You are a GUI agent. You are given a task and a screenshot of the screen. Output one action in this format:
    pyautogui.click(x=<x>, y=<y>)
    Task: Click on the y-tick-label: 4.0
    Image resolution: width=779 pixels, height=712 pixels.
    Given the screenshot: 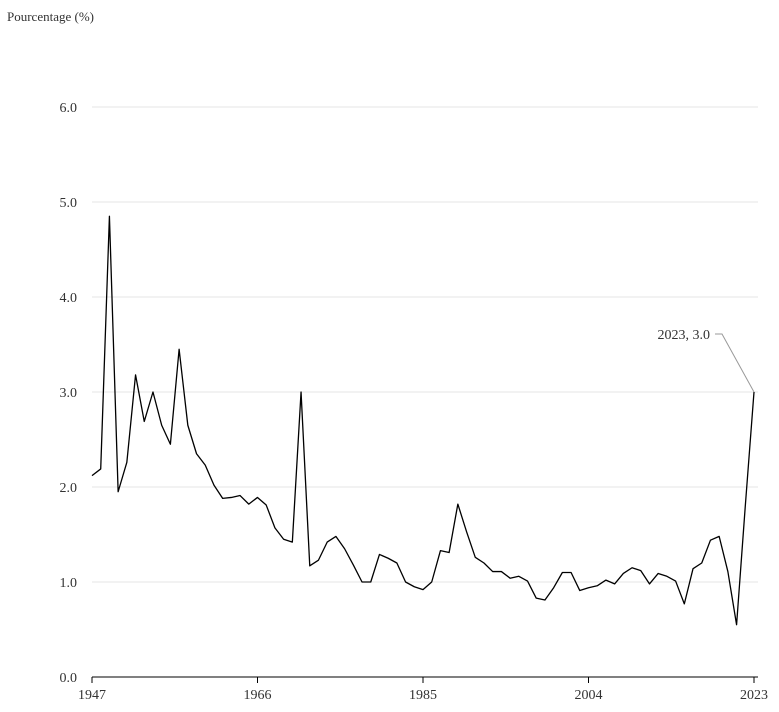 What is the action you would take?
    pyautogui.click(x=69, y=298)
    